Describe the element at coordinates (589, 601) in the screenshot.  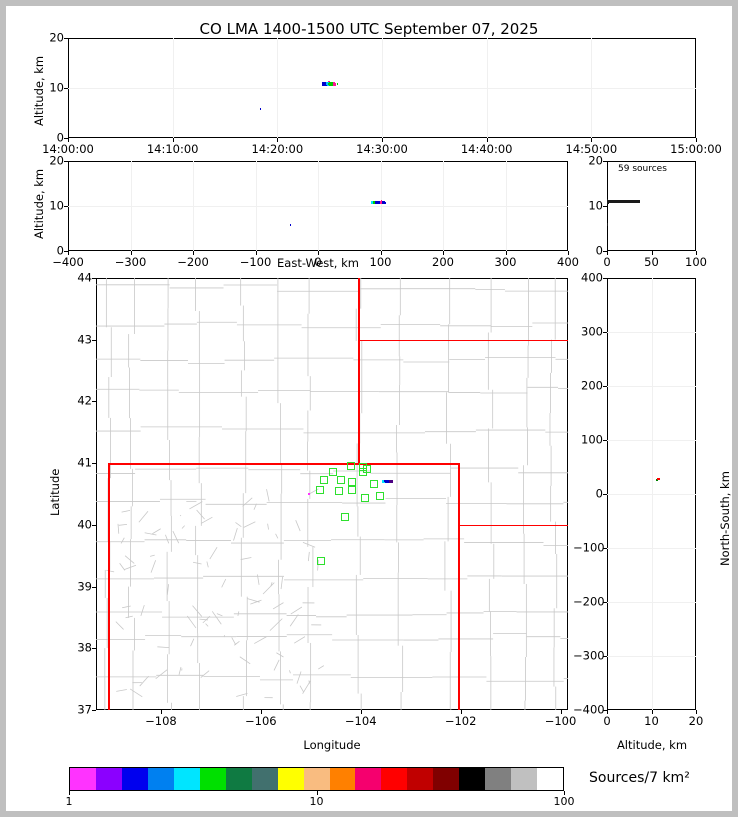
I see `ytick-label-2: −200` at that location.